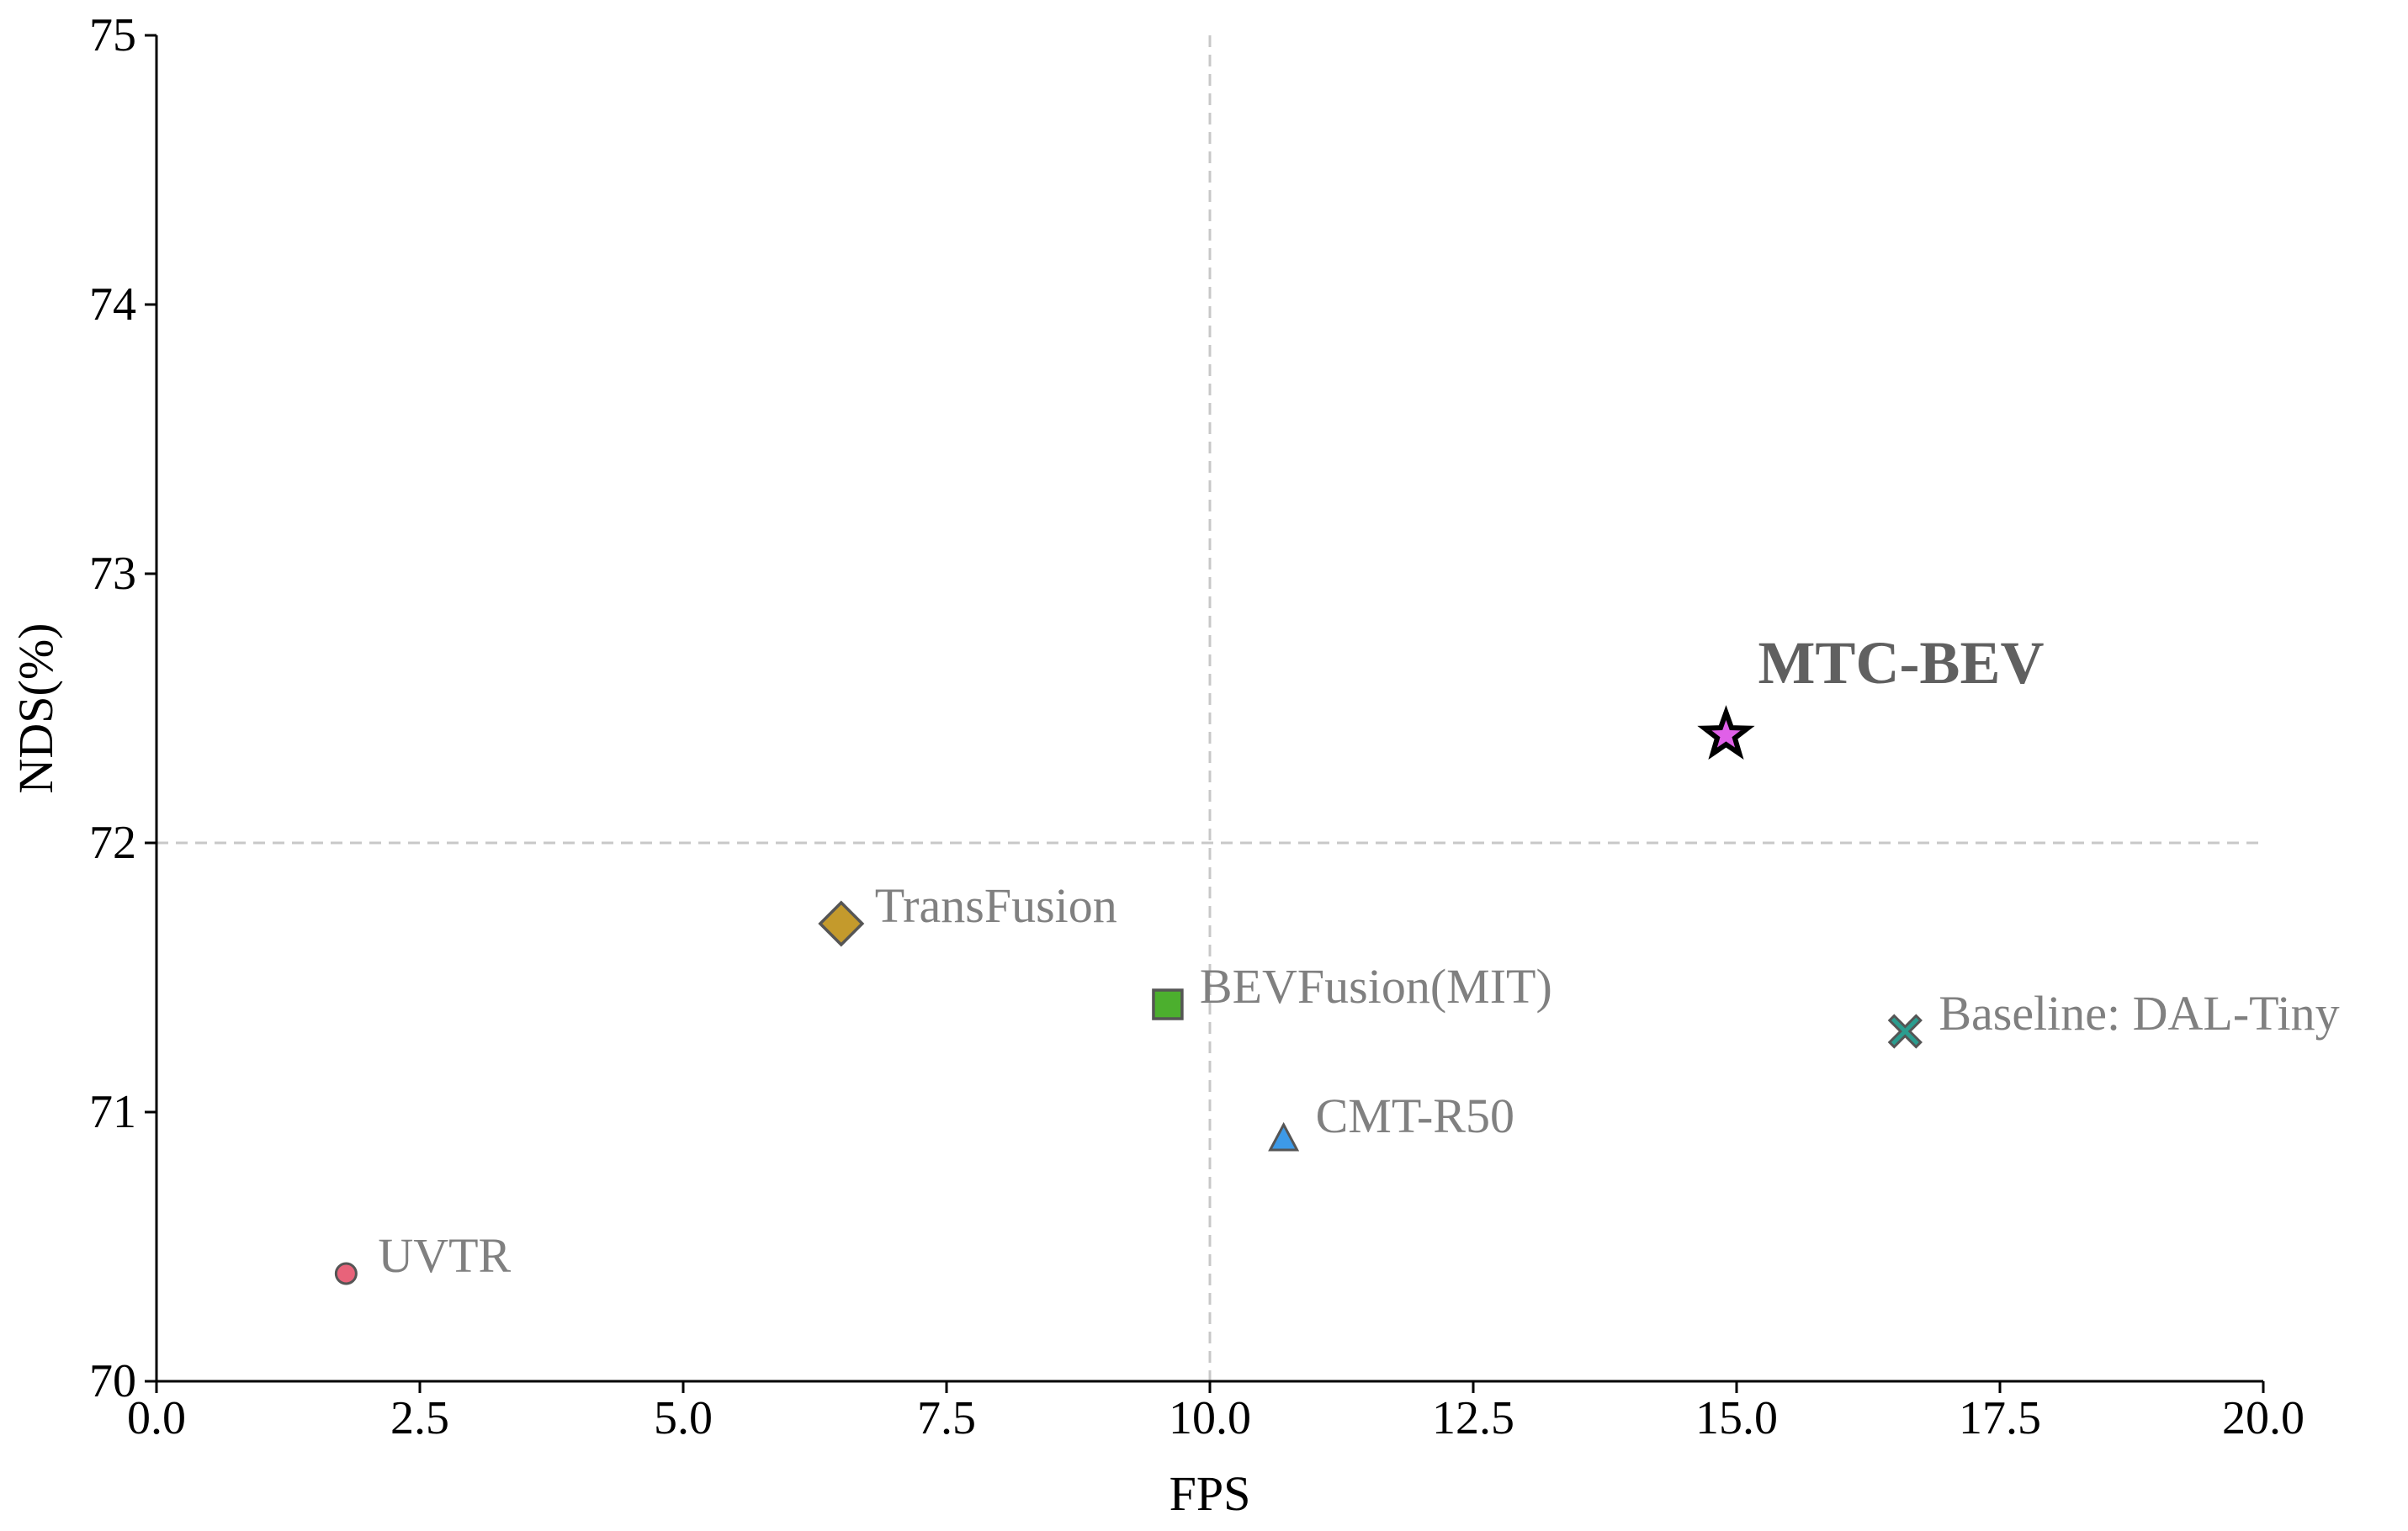 This screenshot has width=2408, height=1531. Describe the element at coordinates (1210, 1493) in the screenshot. I see `x-axis-title: FPS` at that location.